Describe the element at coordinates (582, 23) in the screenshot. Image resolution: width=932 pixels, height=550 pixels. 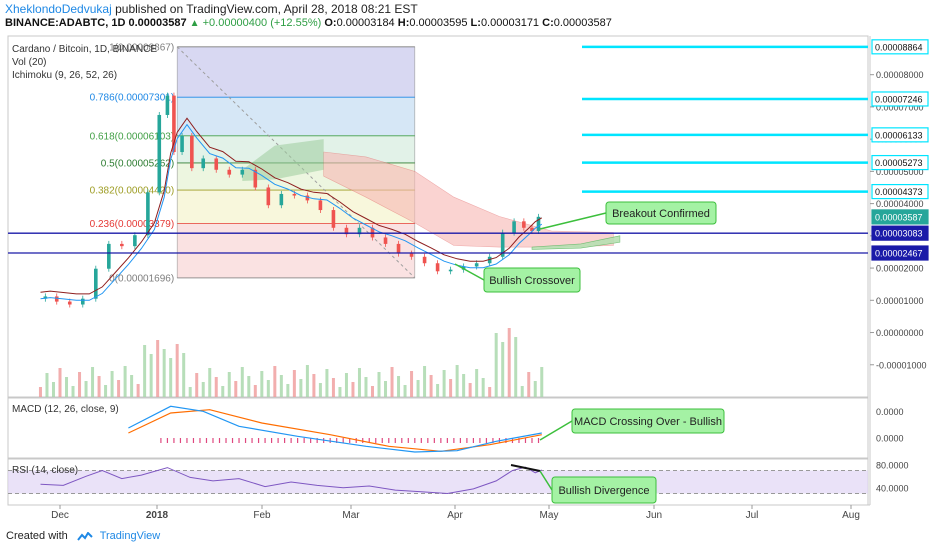
I see `close-value: 0.00003587` at that location.